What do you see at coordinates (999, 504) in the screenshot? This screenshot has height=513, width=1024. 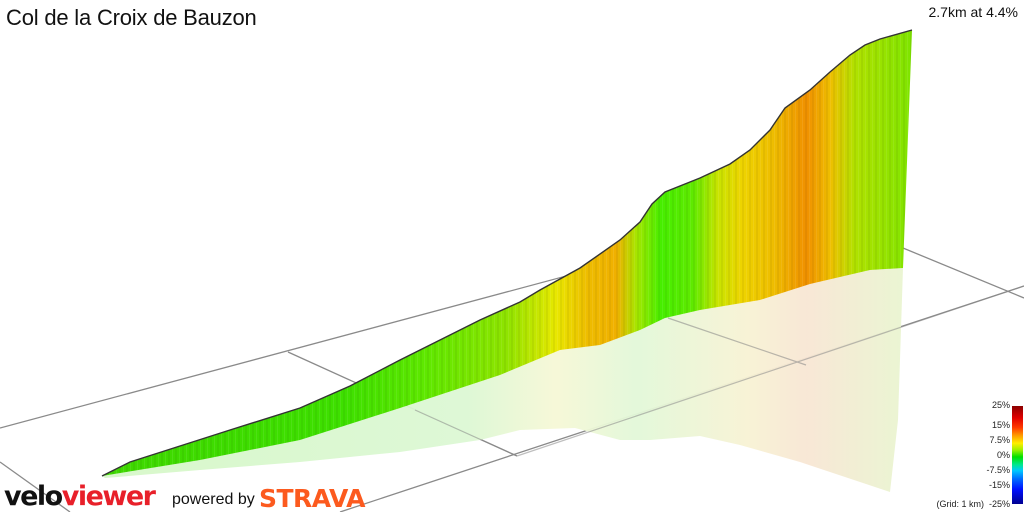 I see `legend-label-min: -25%` at bounding box center [999, 504].